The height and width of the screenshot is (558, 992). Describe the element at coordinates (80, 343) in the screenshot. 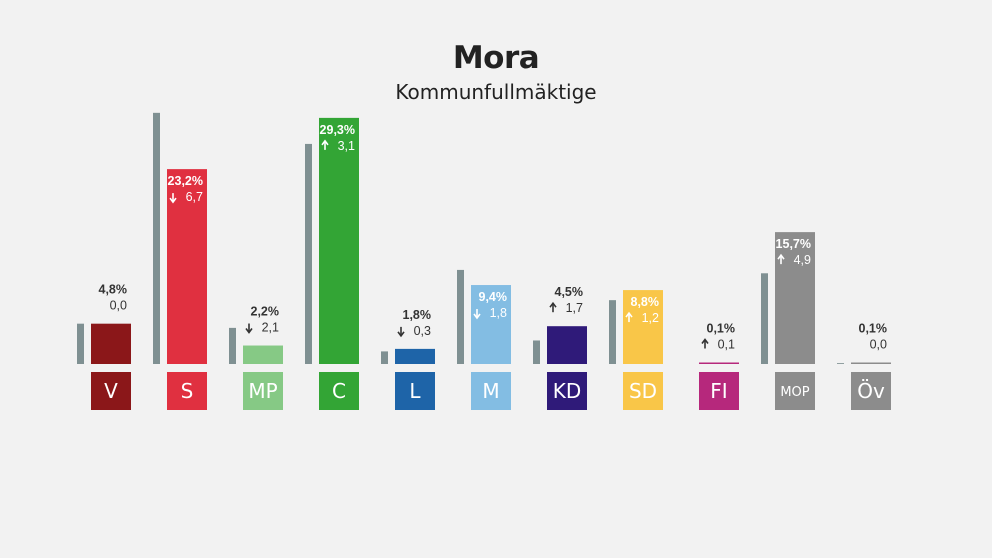

I see `previous-bar-v` at that location.